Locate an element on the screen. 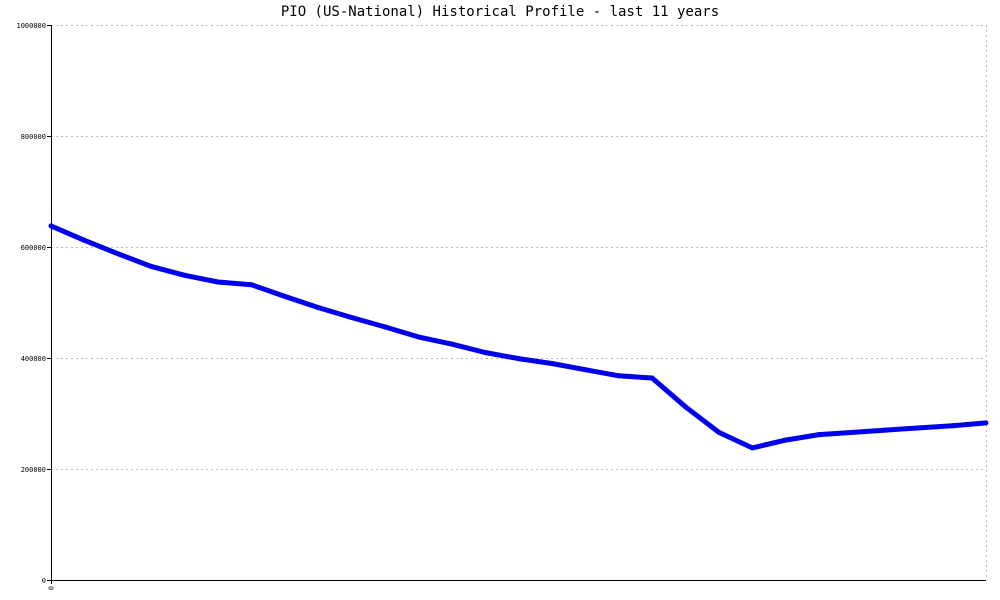  y-tick-label: 0 is located at coordinates (44, 581).